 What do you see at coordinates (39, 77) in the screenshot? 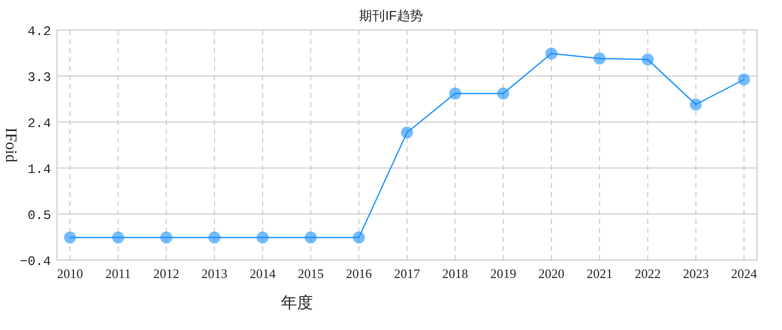
I see `y-tick-label: 3.3` at bounding box center [39, 77].